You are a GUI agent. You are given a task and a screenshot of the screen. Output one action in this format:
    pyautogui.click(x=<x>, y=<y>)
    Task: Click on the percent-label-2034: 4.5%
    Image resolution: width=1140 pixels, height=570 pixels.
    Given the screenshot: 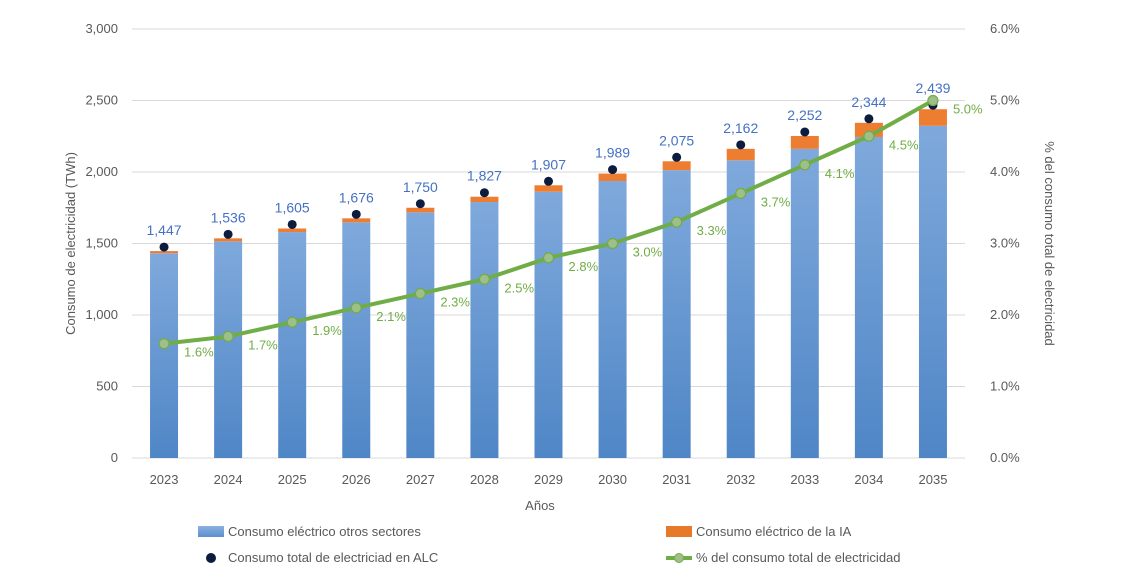 What is the action you would take?
    pyautogui.click(x=904, y=144)
    